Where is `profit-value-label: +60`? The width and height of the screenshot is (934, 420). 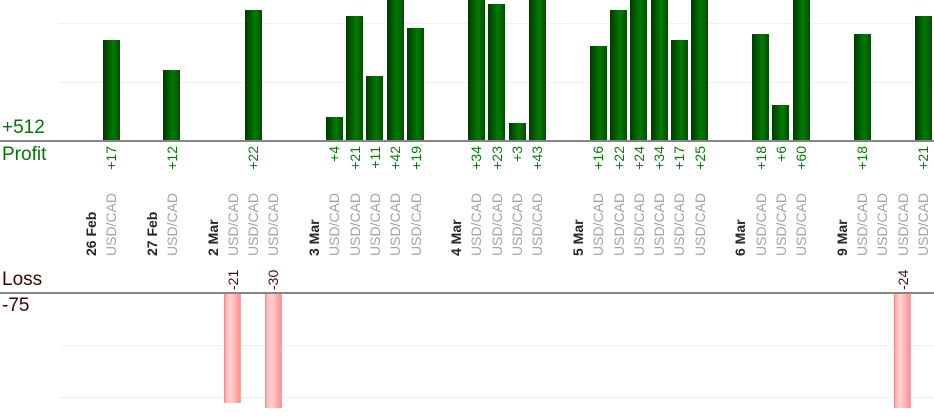 profit-value-label: +60 is located at coordinates (801, 158).